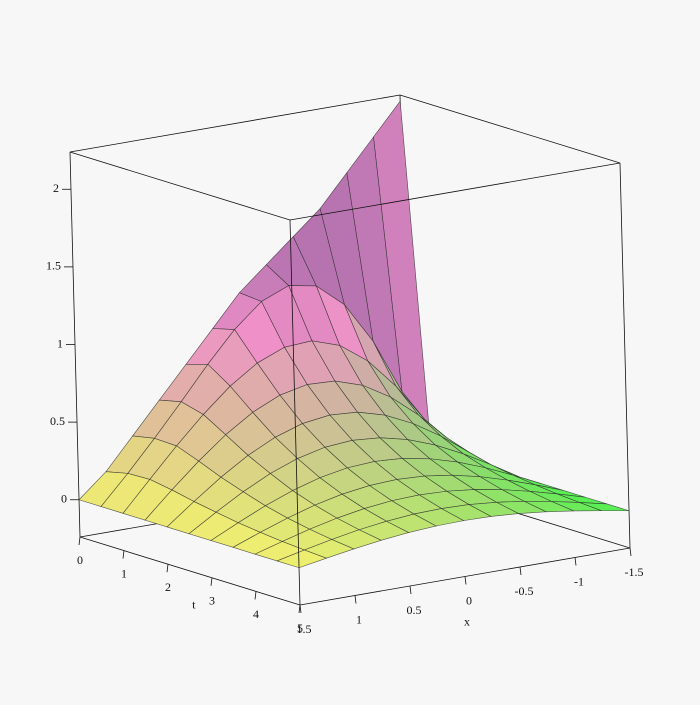 Image resolution: width=700 pixels, height=705 pixels. What do you see at coordinates (256, 614) in the screenshot?
I see `t-tick-label: 4` at bounding box center [256, 614].